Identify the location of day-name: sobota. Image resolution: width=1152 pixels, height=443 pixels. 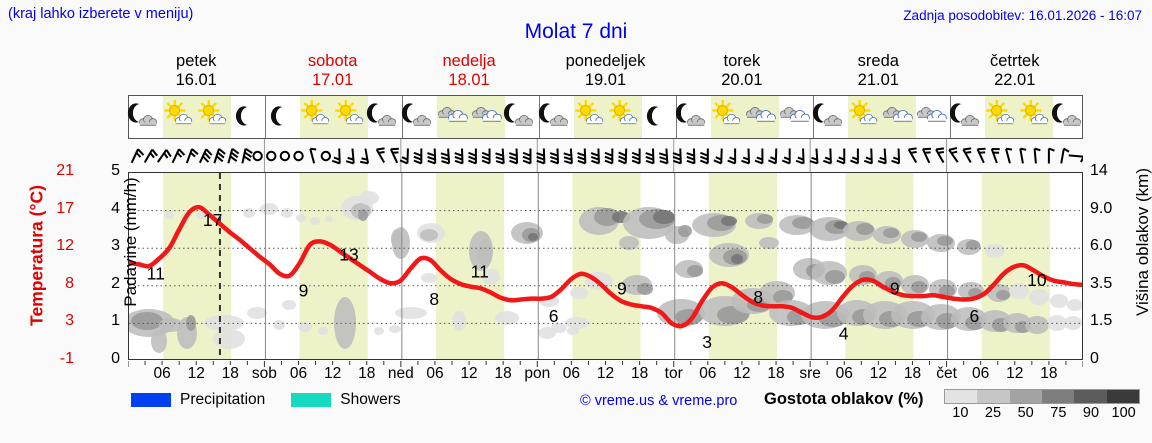
(332, 61).